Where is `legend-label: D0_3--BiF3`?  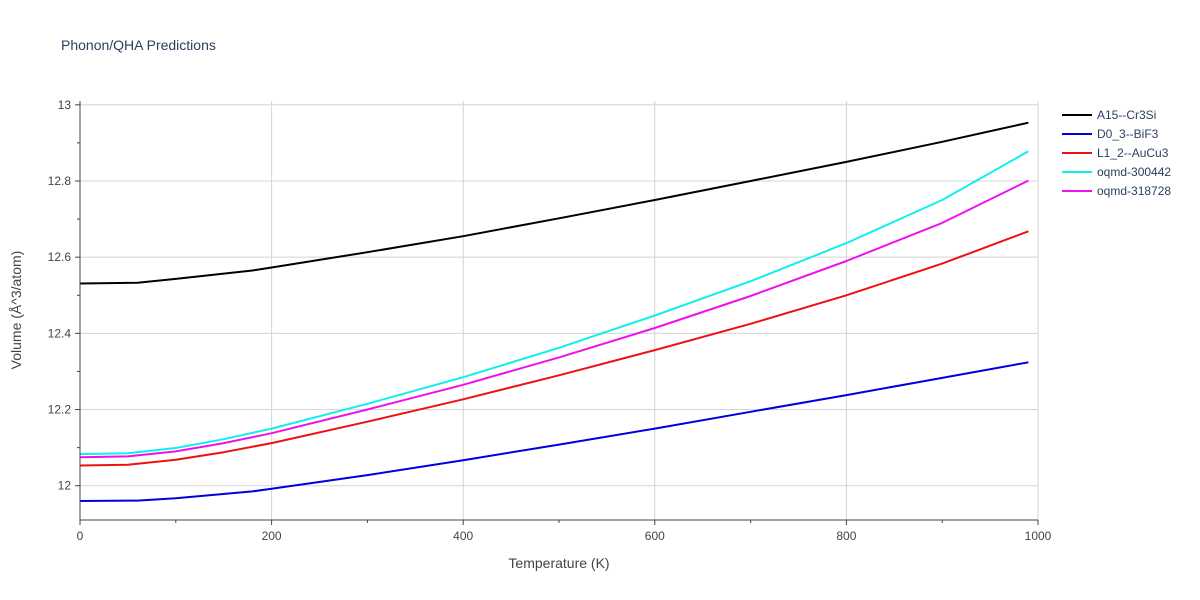
legend-label: D0_3--BiF3 is located at coordinates (1128, 134).